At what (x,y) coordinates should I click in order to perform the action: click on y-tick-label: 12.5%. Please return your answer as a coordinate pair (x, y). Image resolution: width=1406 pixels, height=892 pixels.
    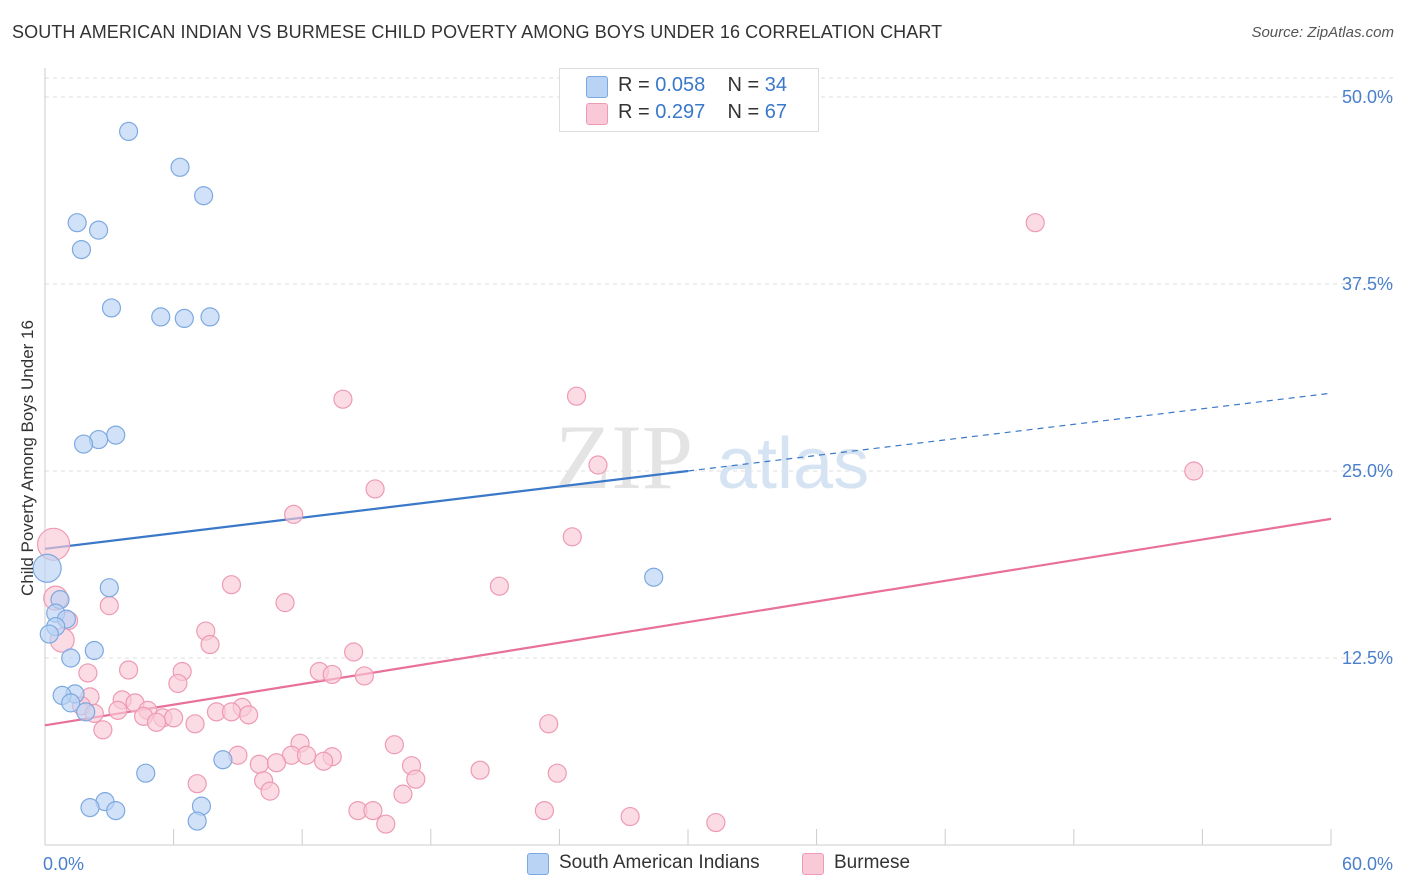
    Looking at the image, I should click on (1367, 658).